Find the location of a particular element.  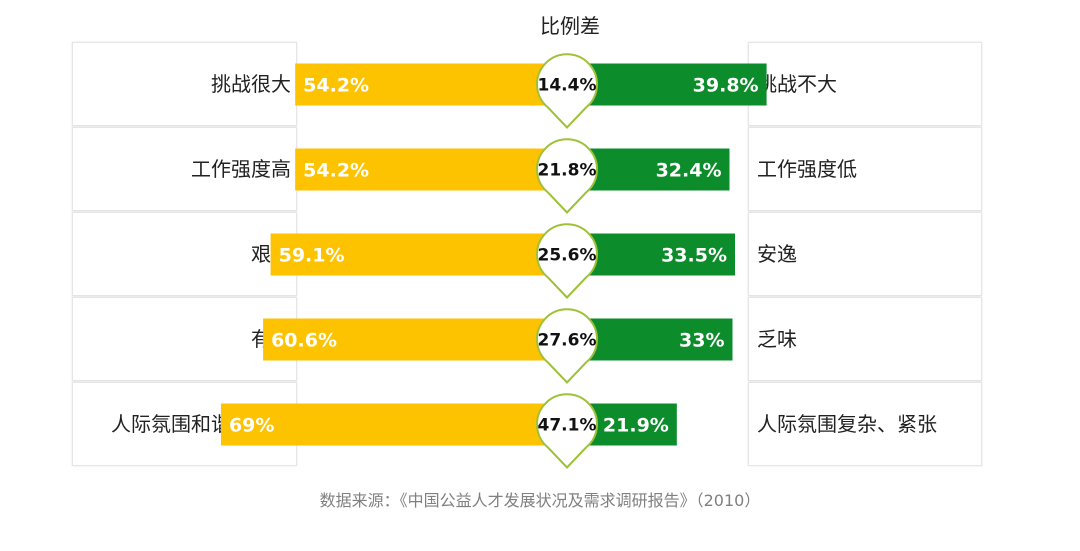

chart-title: 比例差 is located at coordinates (570, 26).